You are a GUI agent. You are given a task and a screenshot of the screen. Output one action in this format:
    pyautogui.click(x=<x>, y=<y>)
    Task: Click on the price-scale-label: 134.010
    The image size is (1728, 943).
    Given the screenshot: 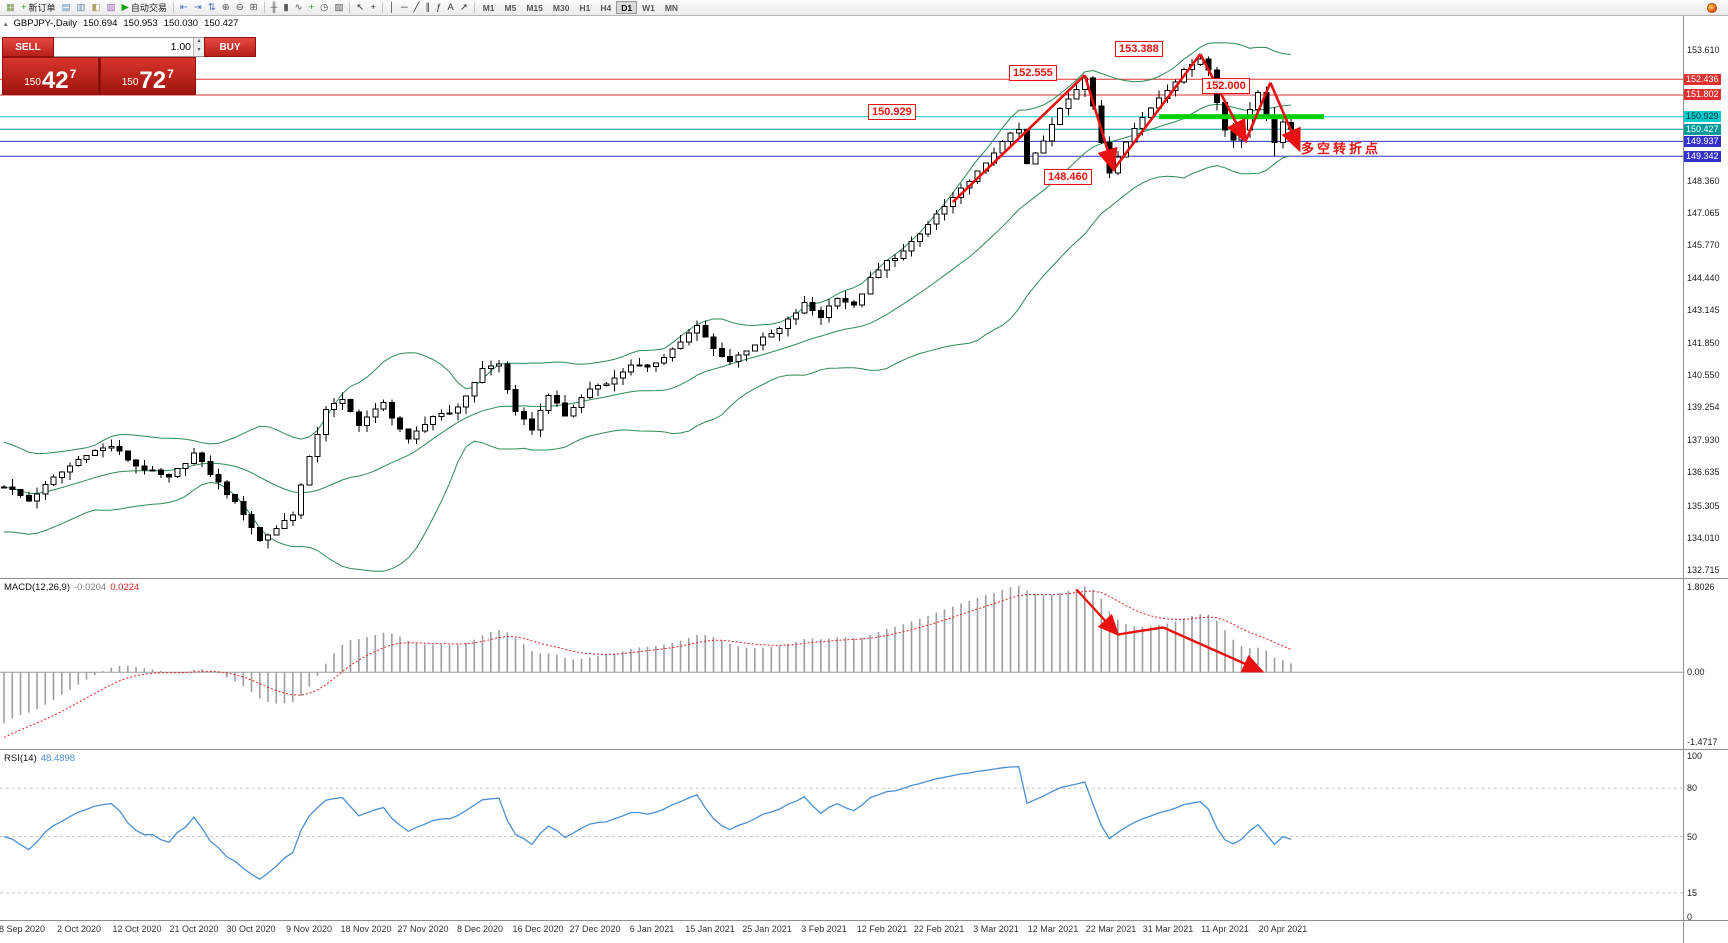 What is the action you would take?
    pyautogui.click(x=1703, y=538)
    